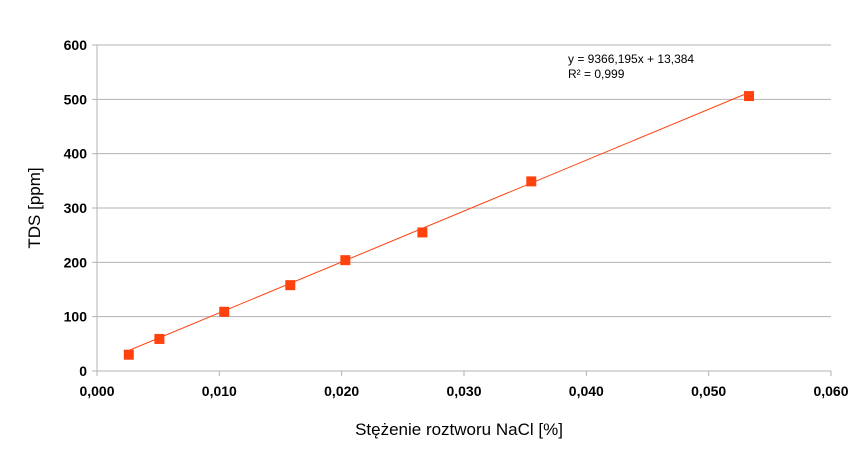 The width and height of the screenshot is (862, 460). What do you see at coordinates (586, 391) in the screenshot?
I see `x-tick-label: 0,040` at bounding box center [586, 391].